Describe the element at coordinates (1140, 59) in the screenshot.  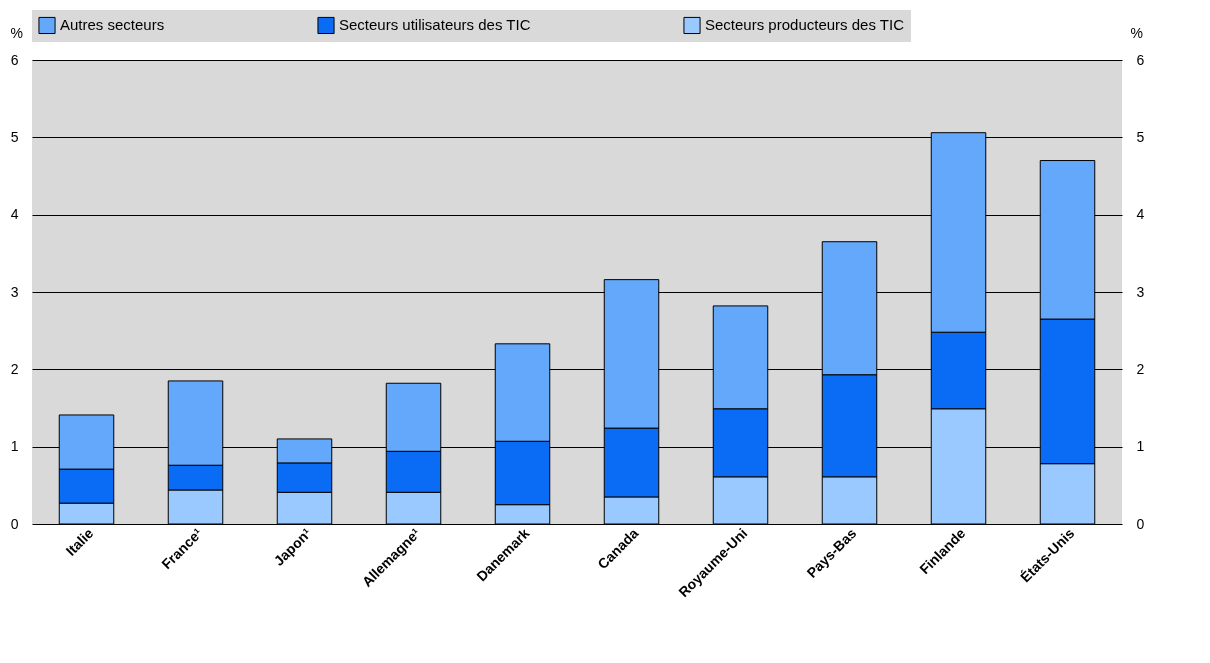
I see `y2-tick-label: 6` at that location.